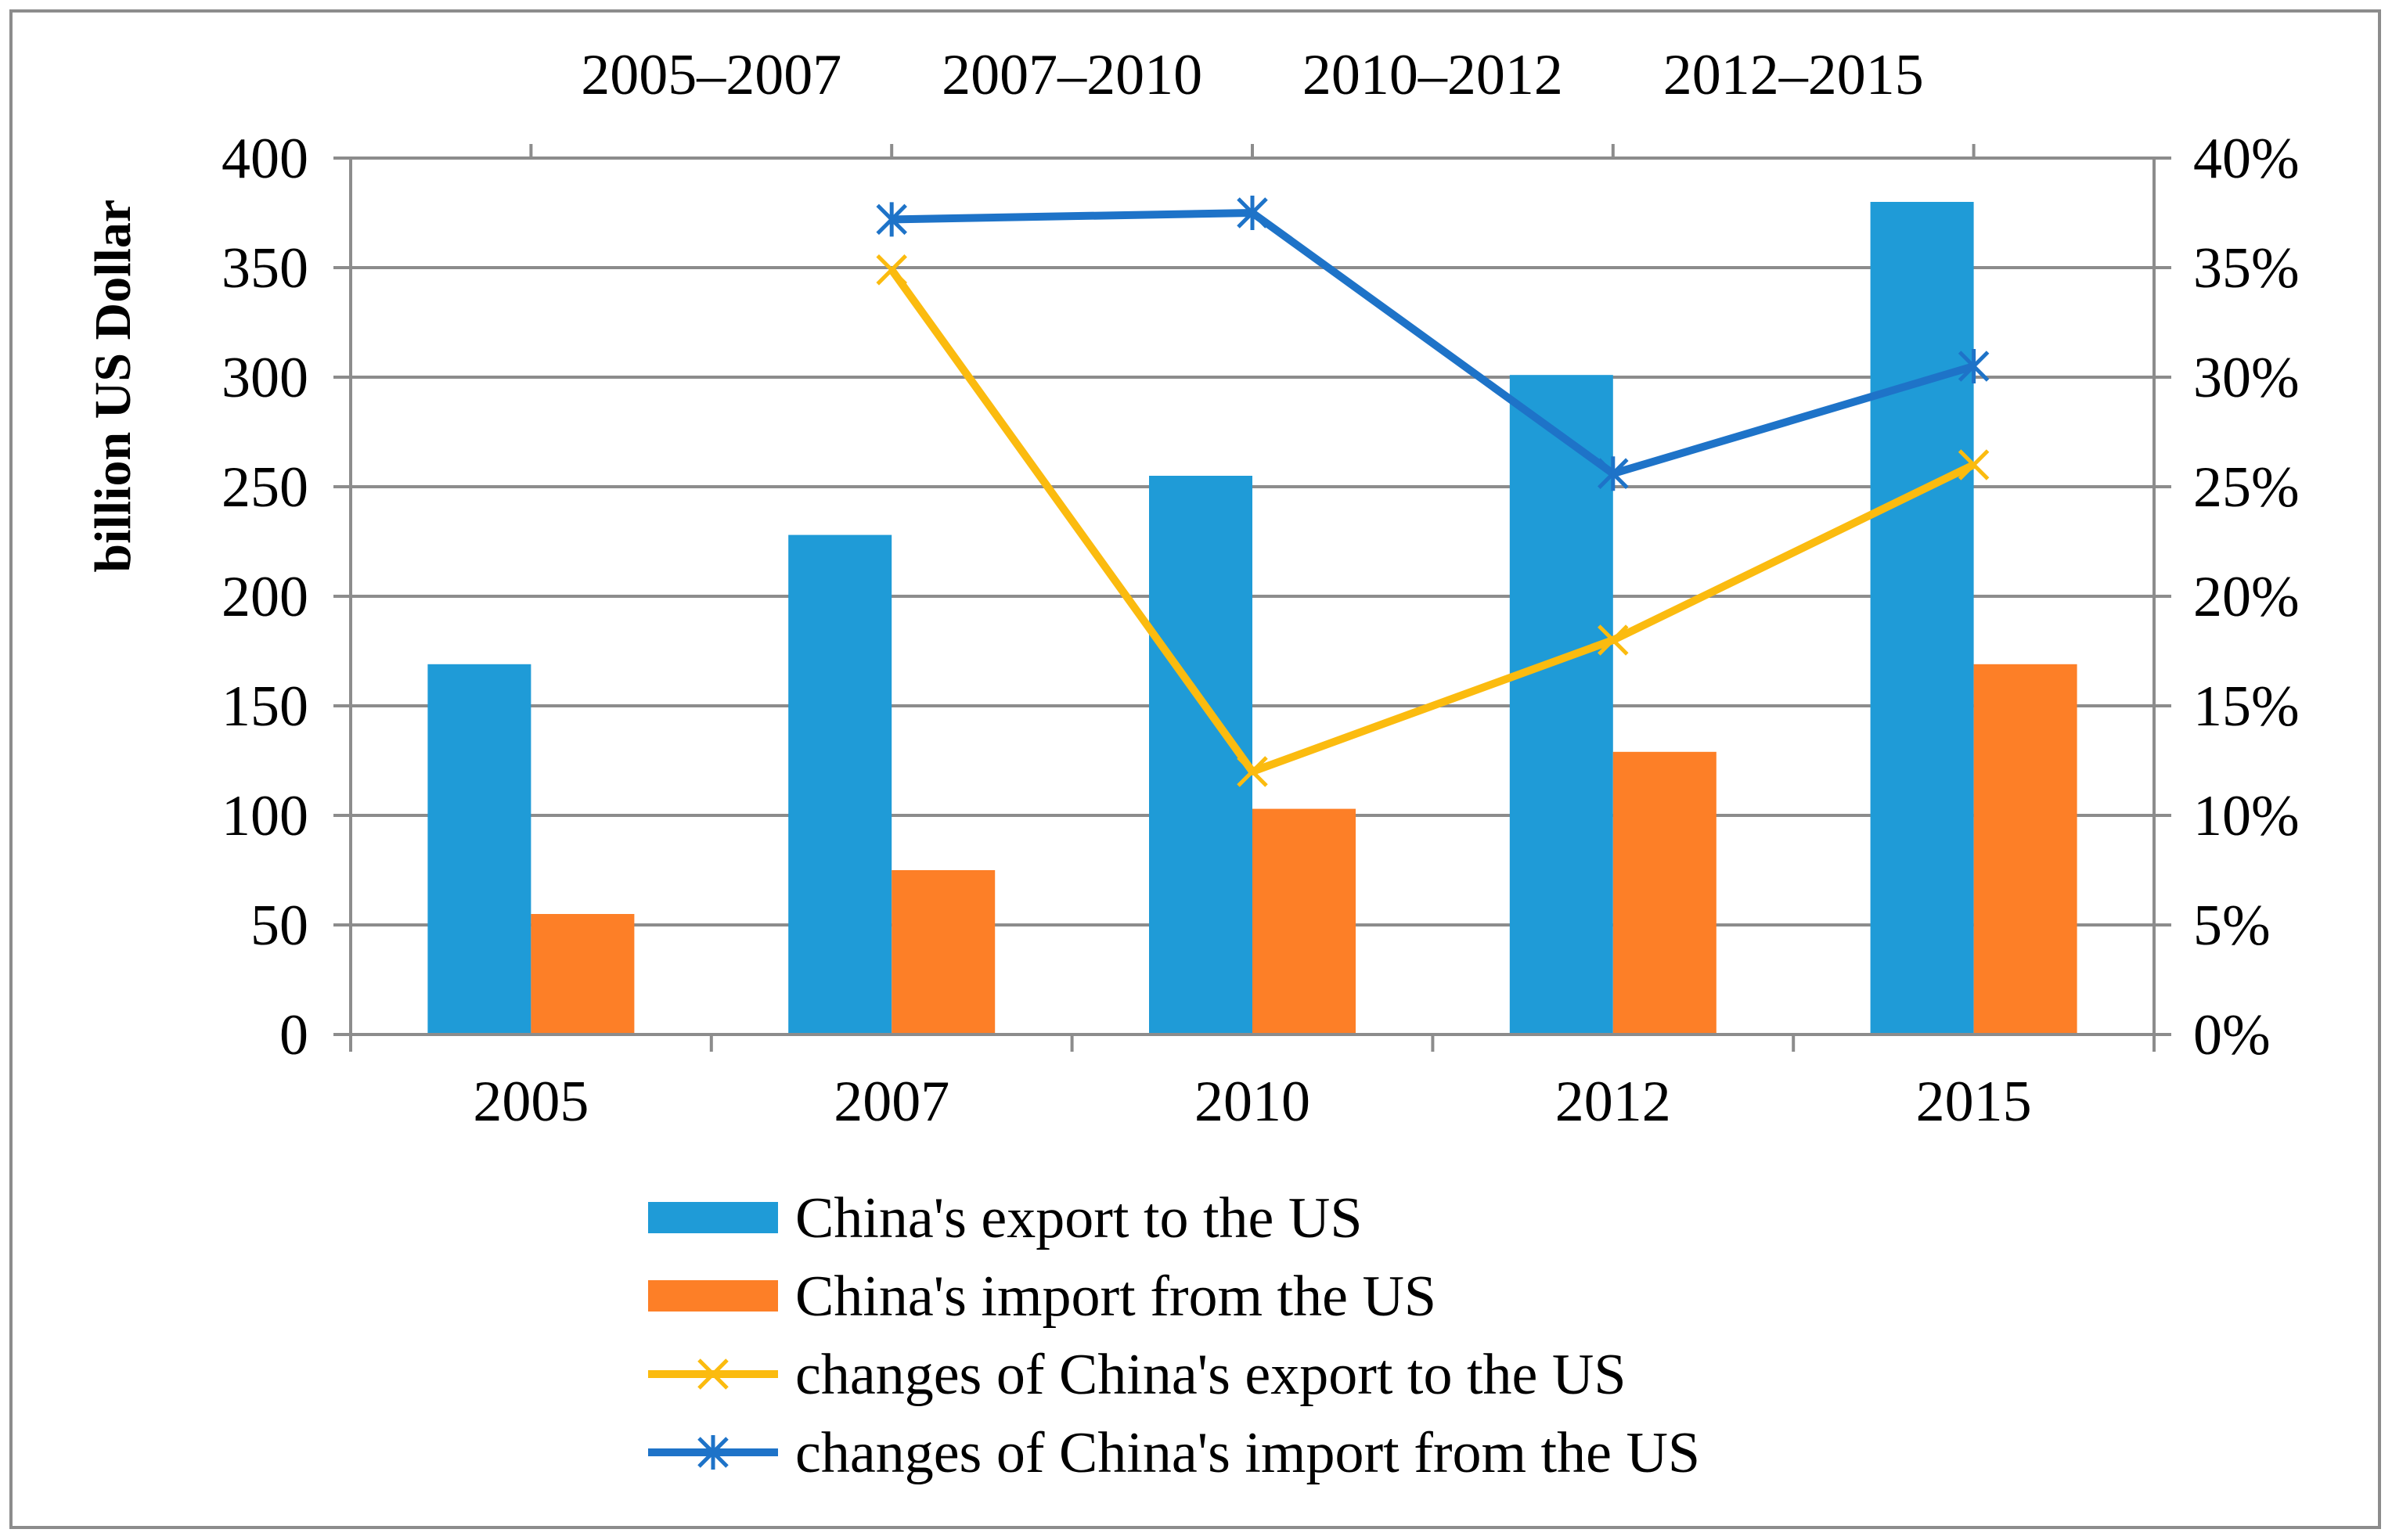 This screenshot has width=2392, height=1540. Describe the element at coordinates (1072, 75) in the screenshot. I see `top-tick-label: 2007–2010` at that location.